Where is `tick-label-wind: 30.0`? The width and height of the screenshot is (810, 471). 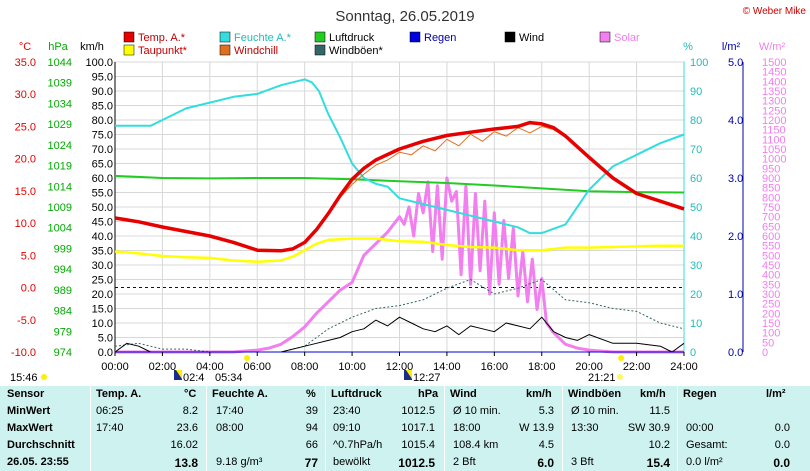
tick-label-wind: 30.0 is located at coordinates (102, 266).